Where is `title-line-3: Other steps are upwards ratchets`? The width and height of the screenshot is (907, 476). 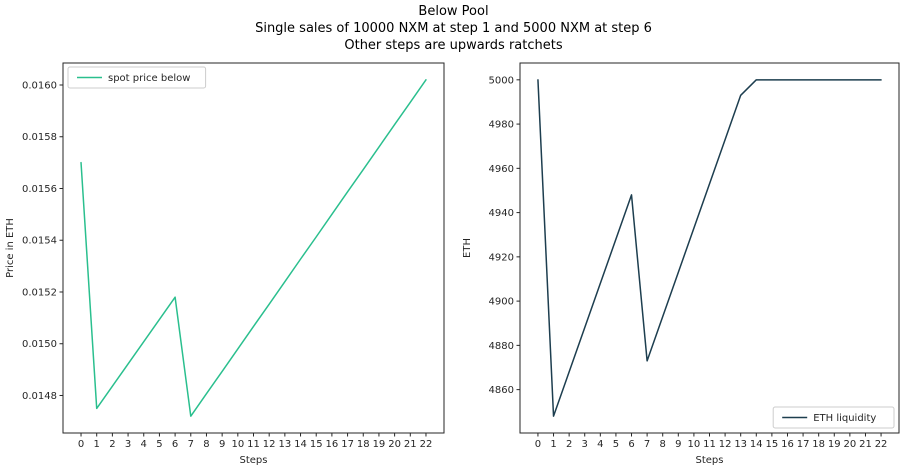 title-line-3: Other steps are upwards ratchets is located at coordinates (453, 45).